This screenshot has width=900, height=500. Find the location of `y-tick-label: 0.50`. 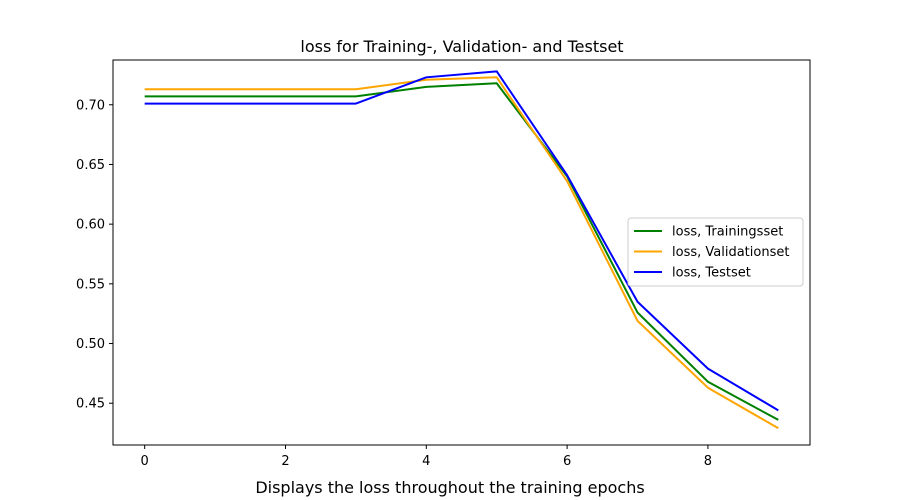

y-tick-label: 0.50 is located at coordinates (90, 344).